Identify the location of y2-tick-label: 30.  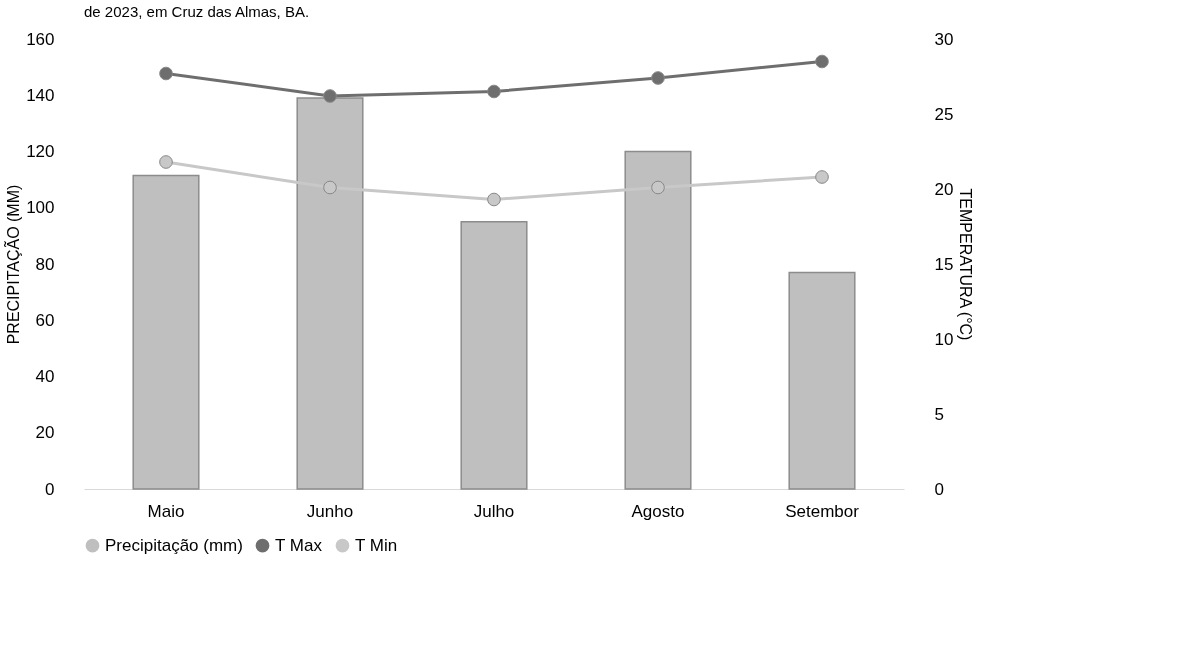
(944, 39).